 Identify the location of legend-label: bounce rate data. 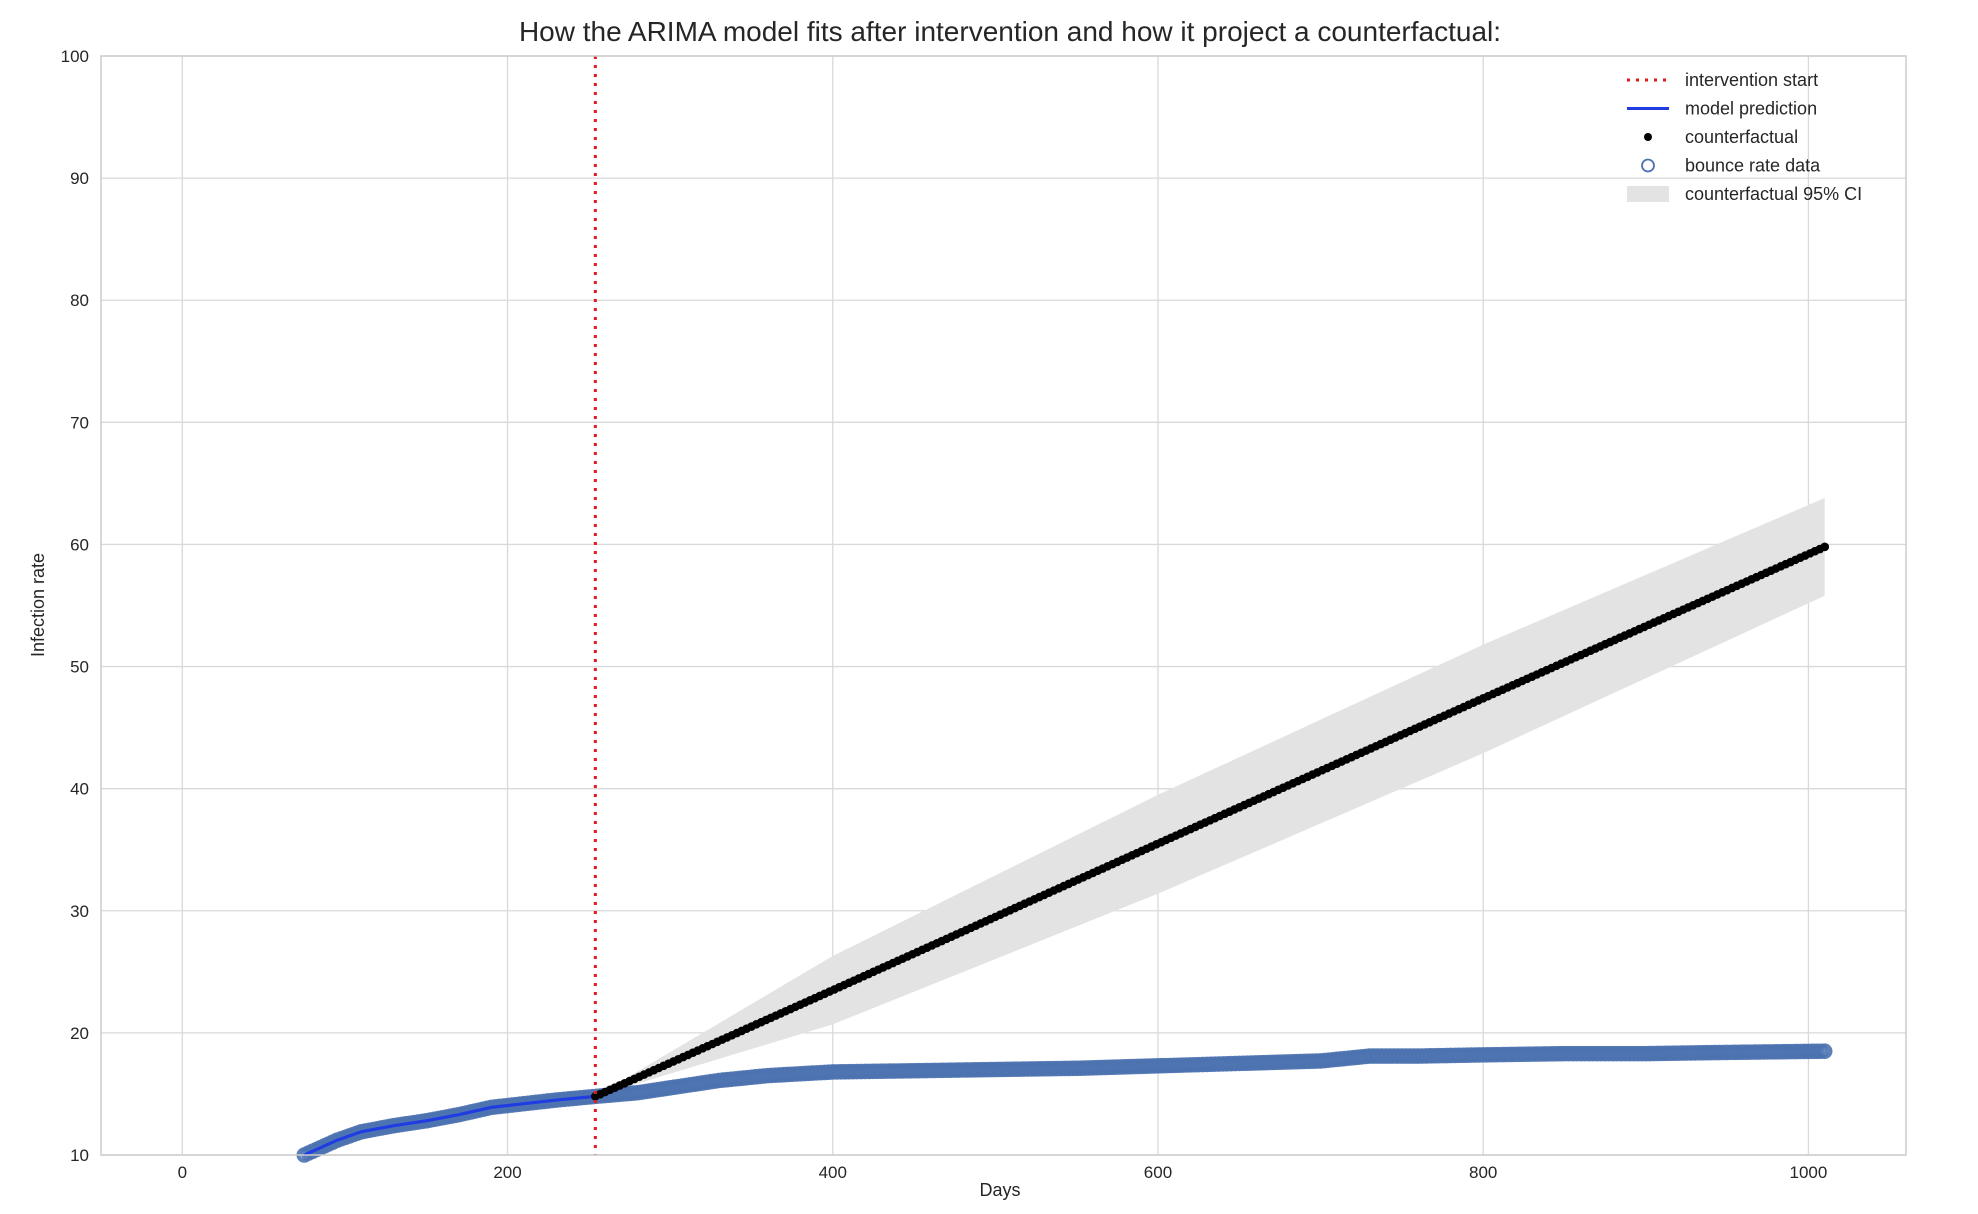
(1753, 166).